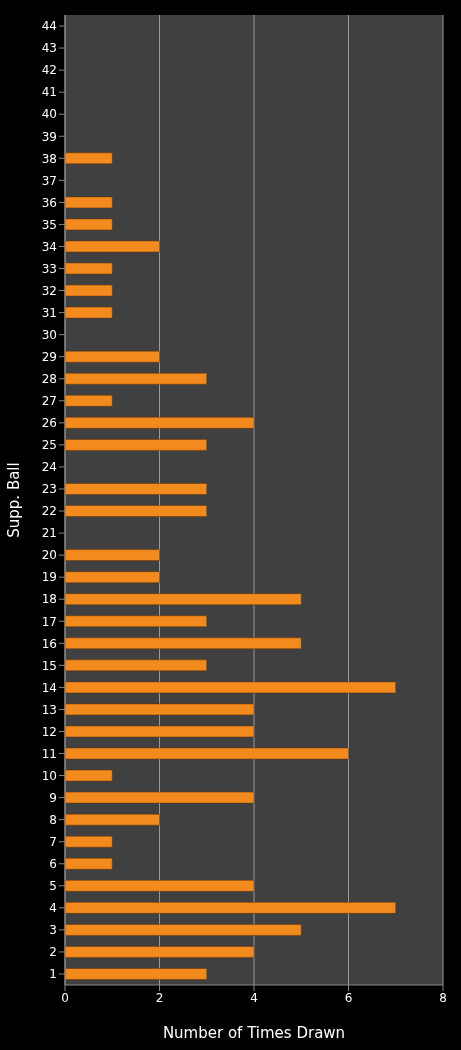  What do you see at coordinates (348, 997) in the screenshot?
I see `x-tick-label: 6` at bounding box center [348, 997].